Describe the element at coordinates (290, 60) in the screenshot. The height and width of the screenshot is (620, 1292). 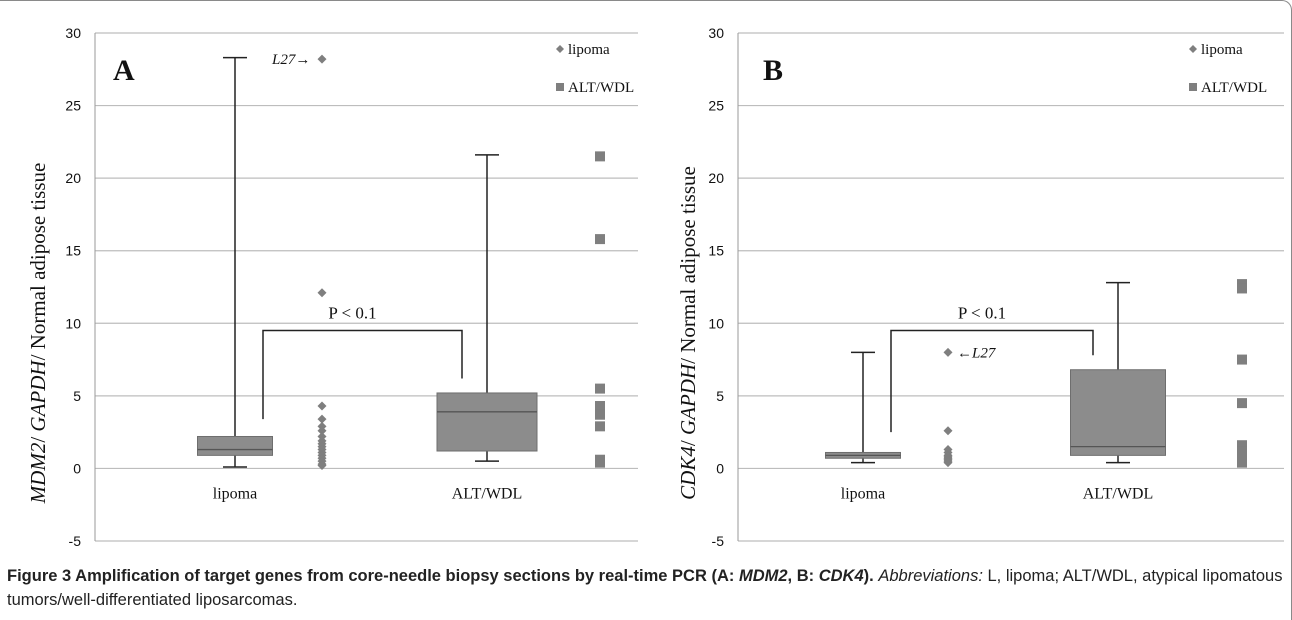
I see `outlier-label: L27→` at that location.